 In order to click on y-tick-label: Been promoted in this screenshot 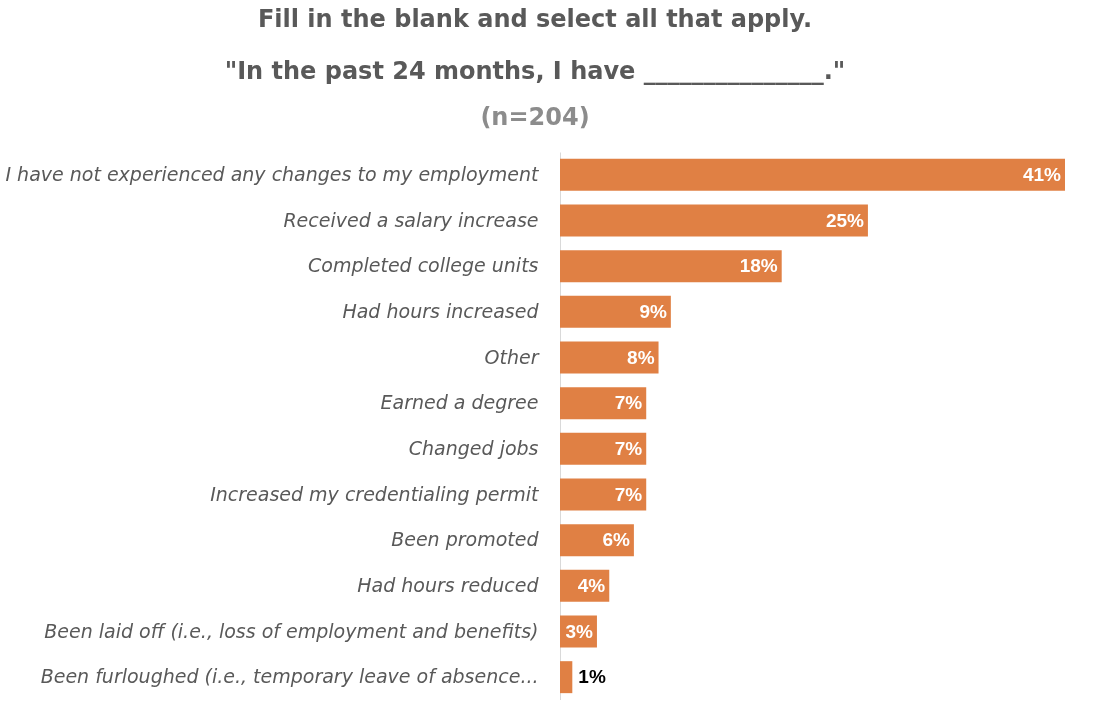, I will do `click(465, 539)`.